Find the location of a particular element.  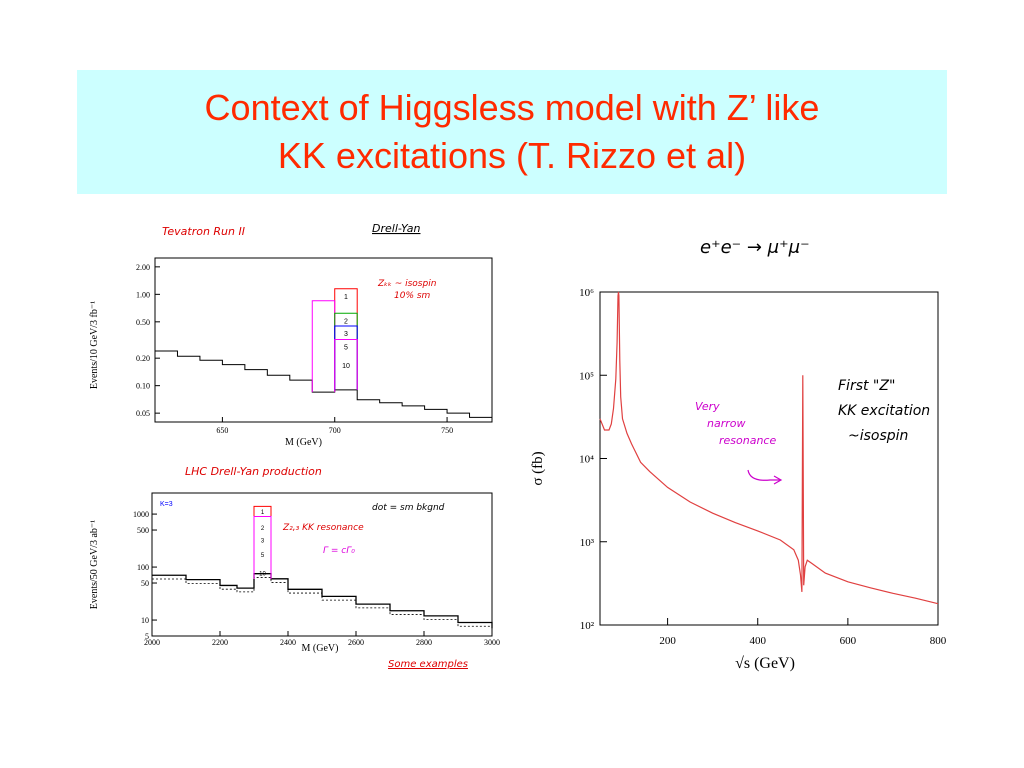

ee-mumu-arrow-head is located at coordinates (778, 480).